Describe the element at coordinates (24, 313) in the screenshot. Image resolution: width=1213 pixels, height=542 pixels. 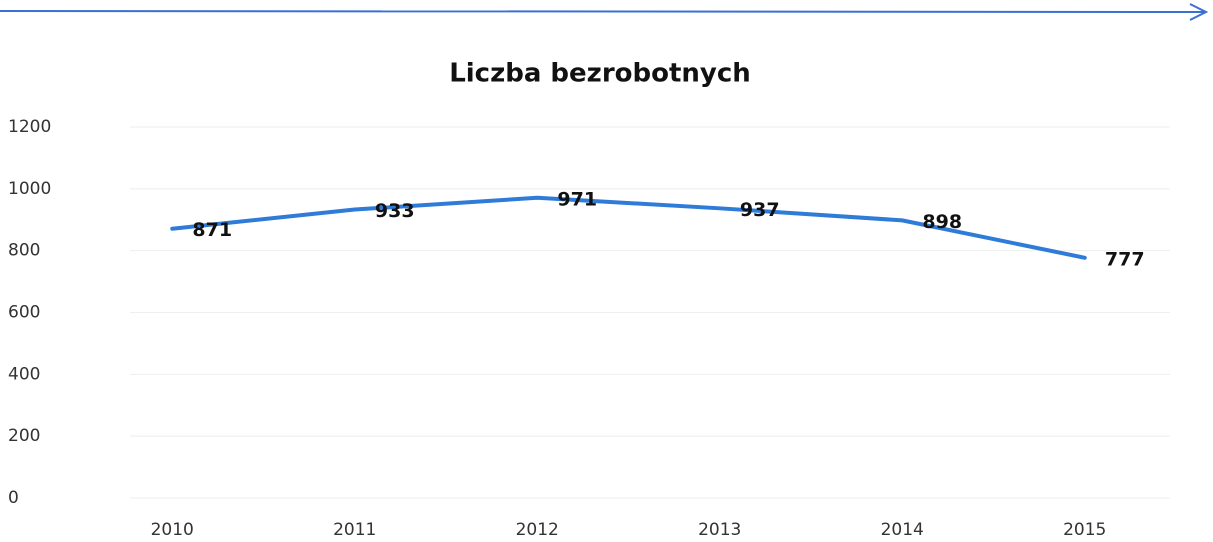
I see `y-tick-label: 600` at that location.